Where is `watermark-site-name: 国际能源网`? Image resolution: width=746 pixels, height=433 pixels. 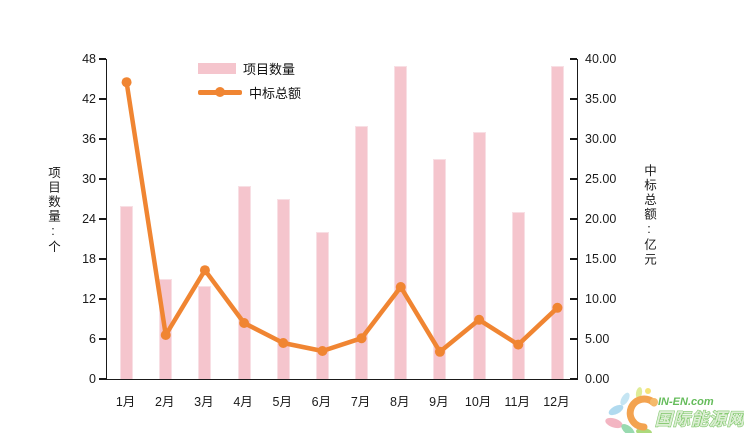 watermark-site-name: 国际能源网 is located at coordinates (699, 419).